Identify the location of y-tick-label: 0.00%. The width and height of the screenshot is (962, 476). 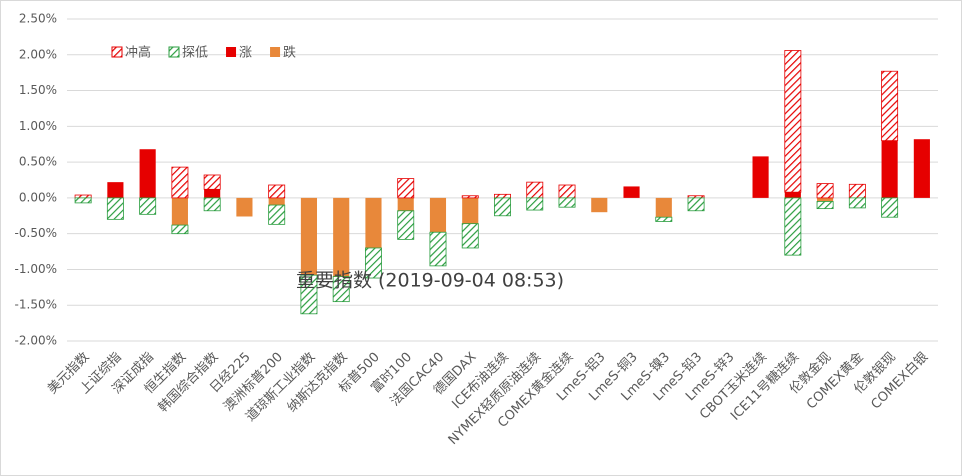
(38, 197).